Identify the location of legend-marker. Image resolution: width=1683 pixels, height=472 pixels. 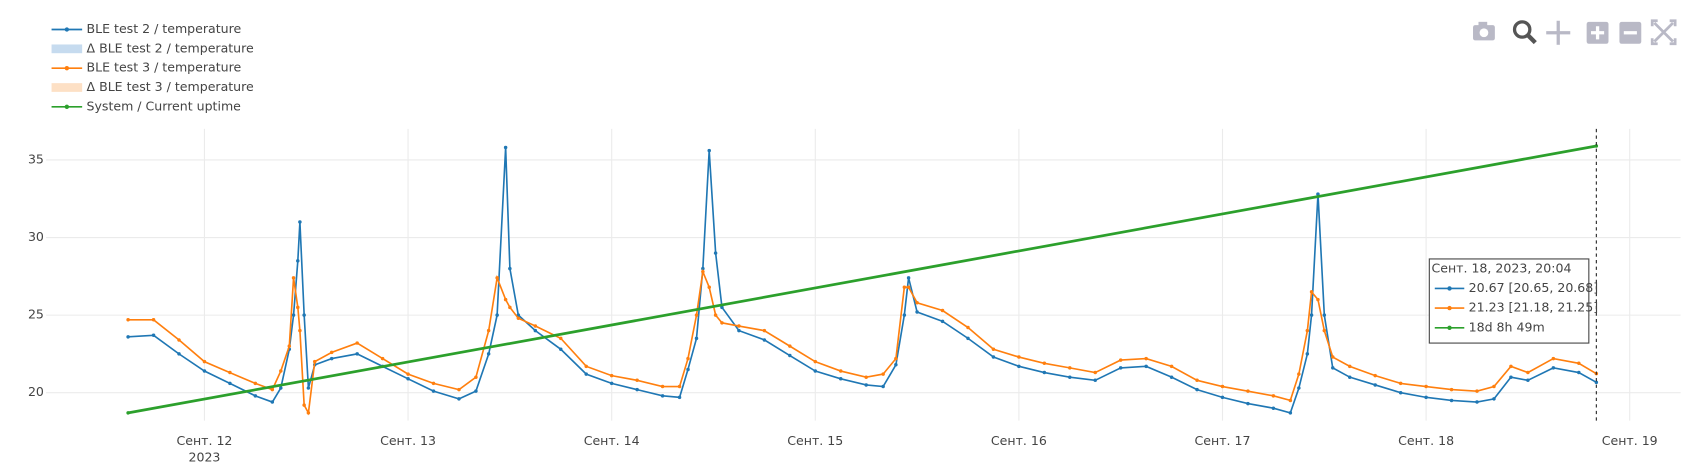
(67, 107).